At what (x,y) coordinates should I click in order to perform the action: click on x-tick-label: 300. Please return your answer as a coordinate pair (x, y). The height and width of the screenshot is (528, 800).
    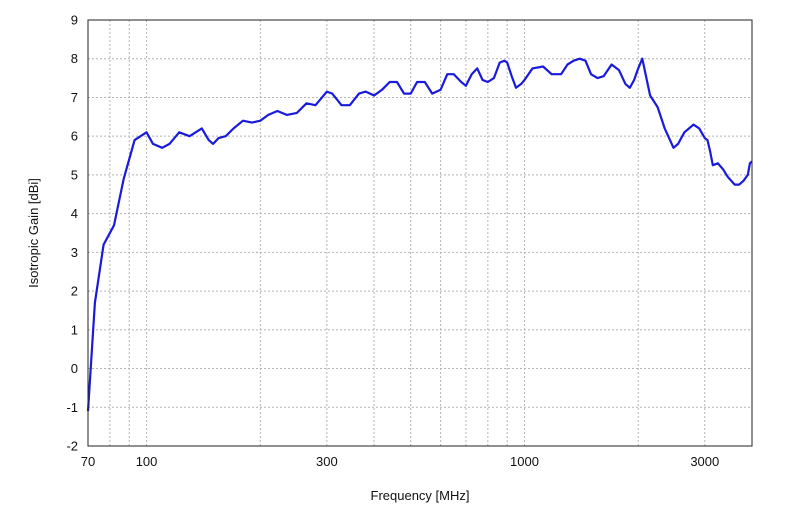
    Looking at the image, I should click on (327, 461).